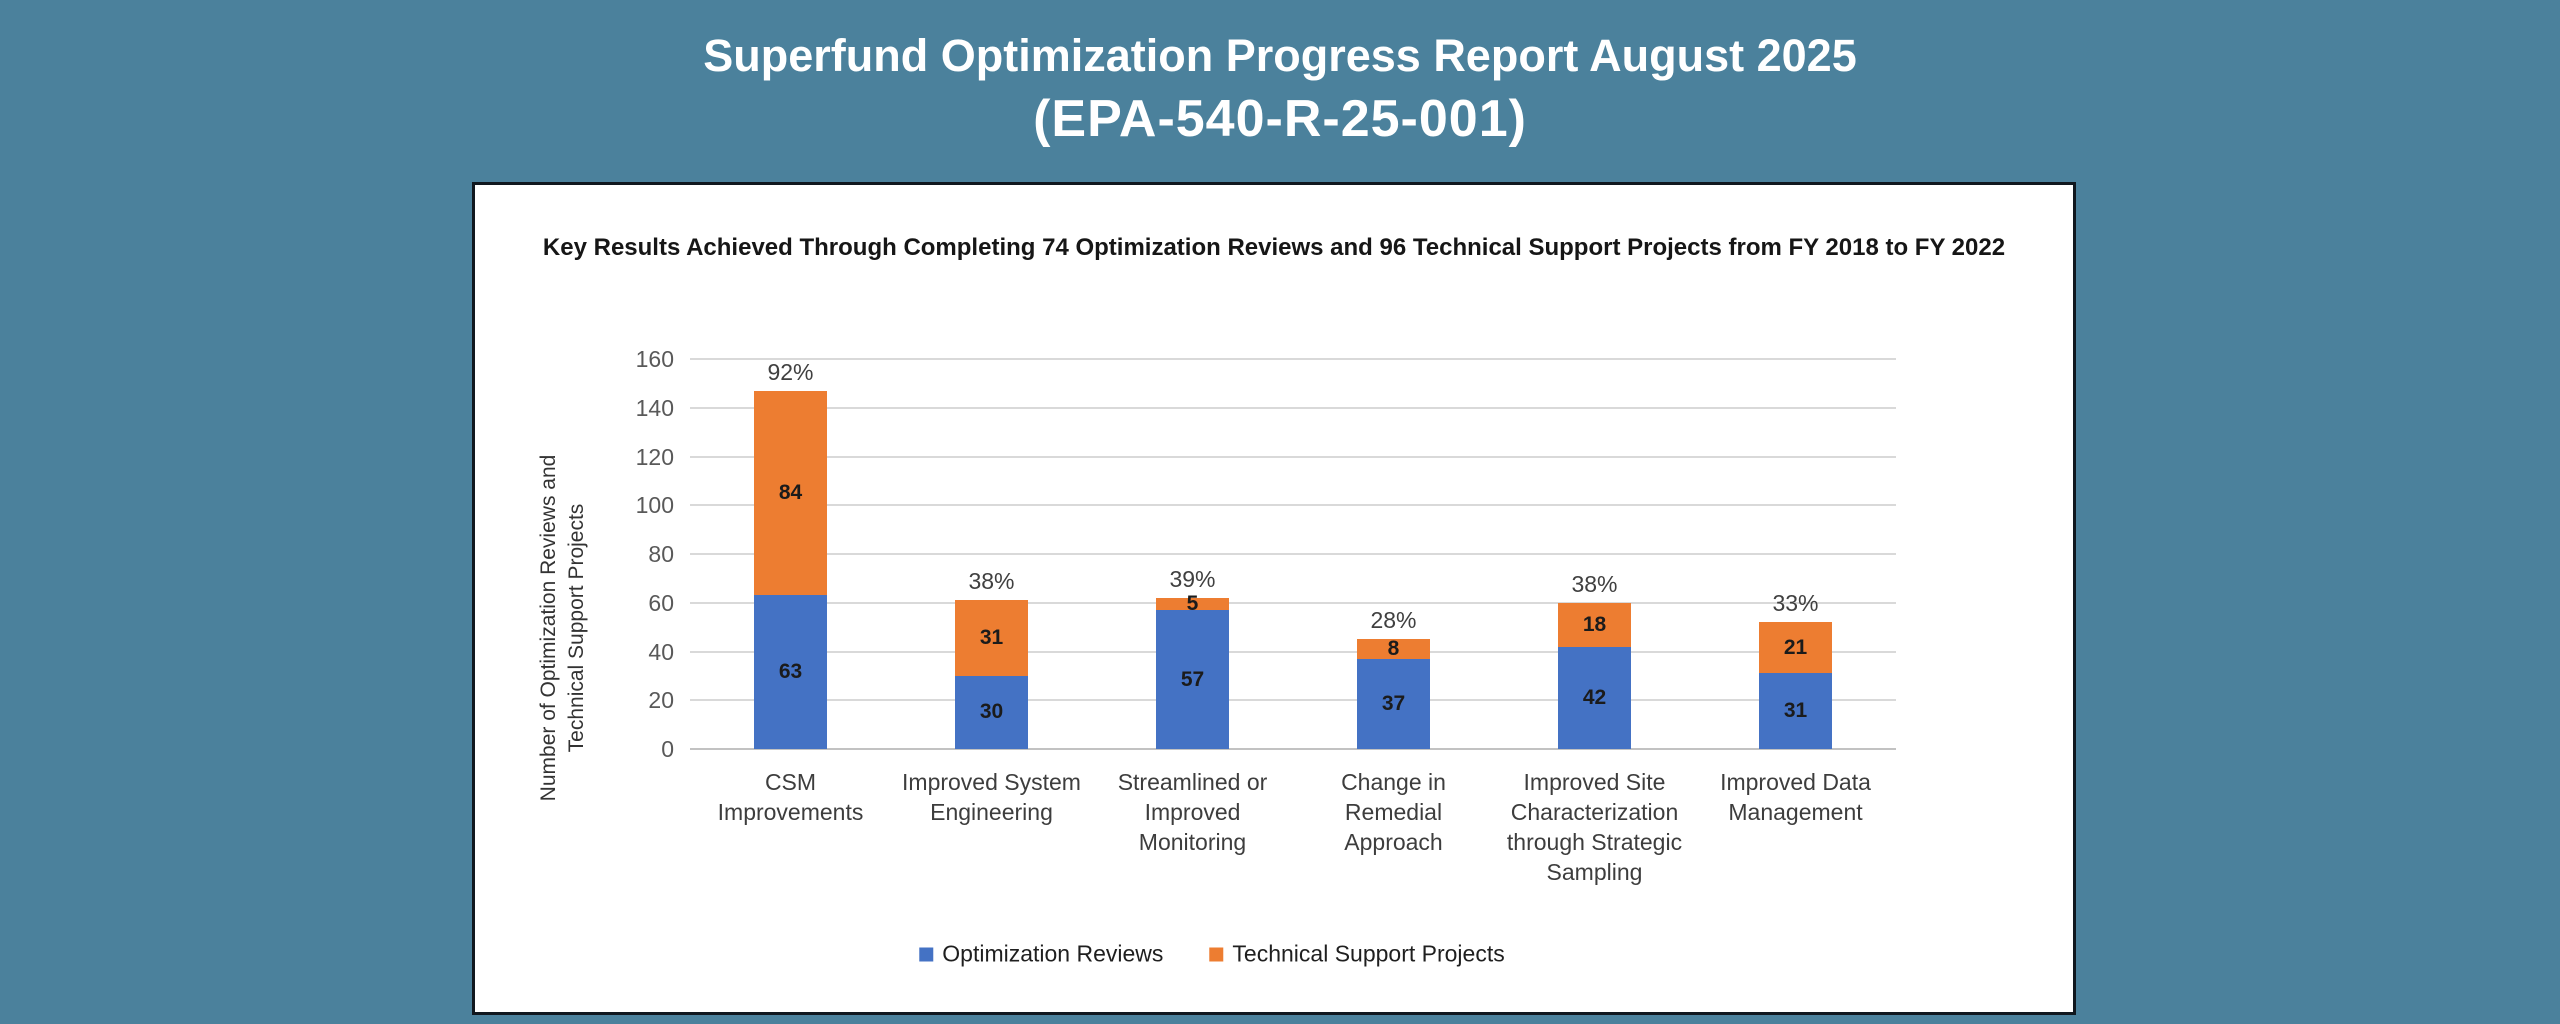 The width and height of the screenshot is (2560, 1024). What do you see at coordinates (1192, 812) in the screenshot?
I see `category-label: Streamlined or Improved Monitoring` at bounding box center [1192, 812].